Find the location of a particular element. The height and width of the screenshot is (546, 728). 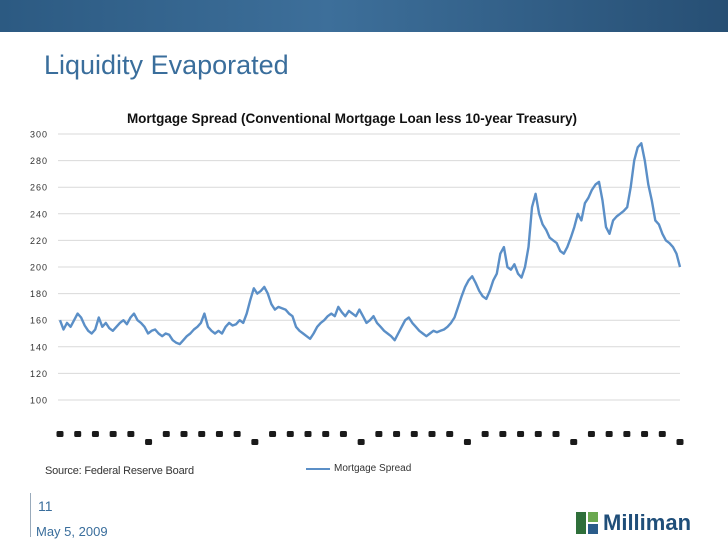

slide-title: Liquidity Evaporated is located at coordinates (166, 65).